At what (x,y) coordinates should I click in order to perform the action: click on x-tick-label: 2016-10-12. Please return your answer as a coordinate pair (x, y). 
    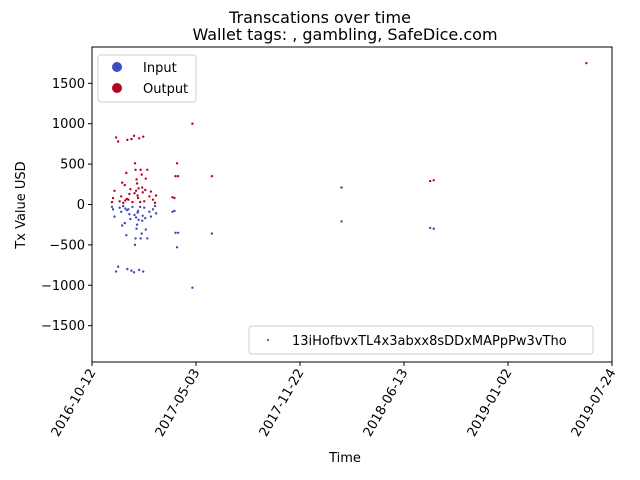
    Looking at the image, I should click on (74, 403).